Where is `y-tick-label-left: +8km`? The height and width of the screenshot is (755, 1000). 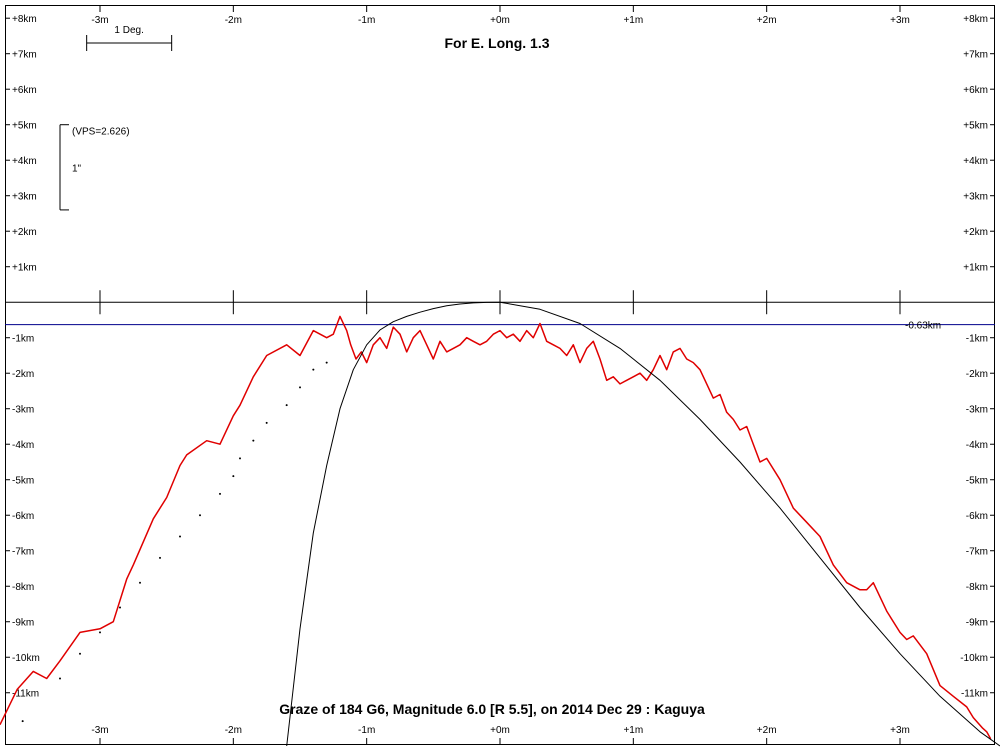 y-tick-label-left: +8km is located at coordinates (24, 19).